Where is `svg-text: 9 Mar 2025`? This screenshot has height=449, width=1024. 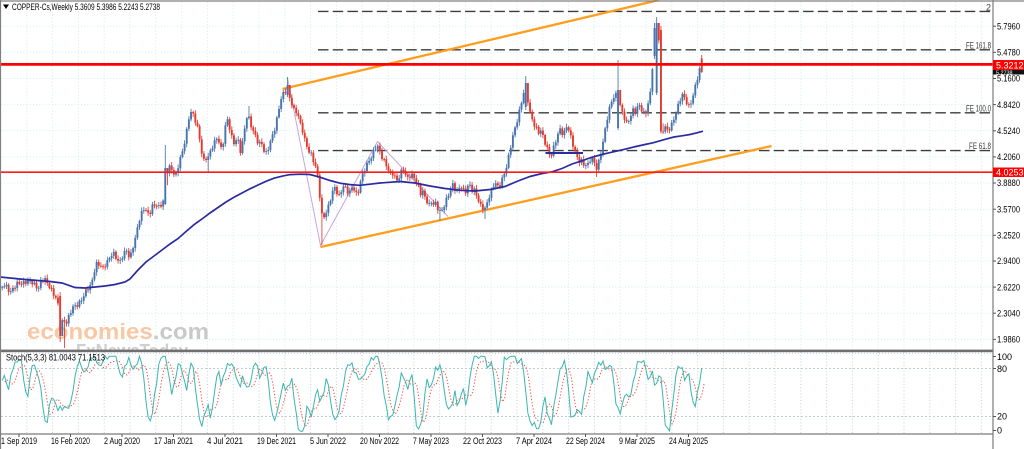
svg-text: 9 Mar 2025 is located at coordinates (637, 441).